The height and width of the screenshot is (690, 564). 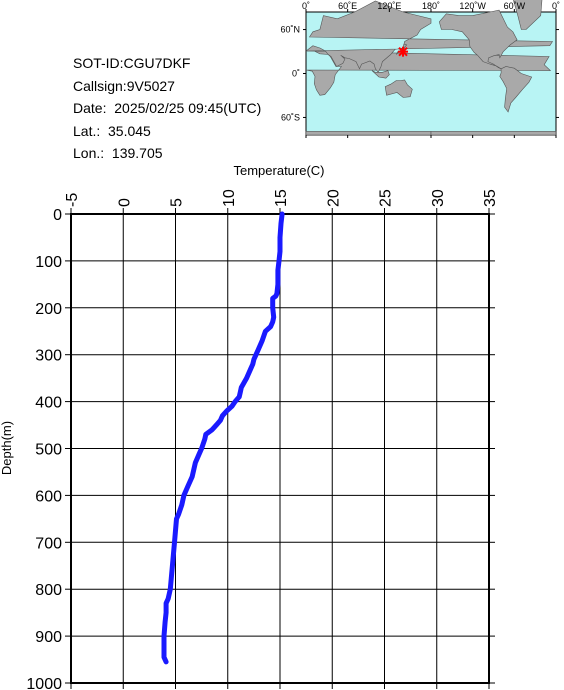 I want to click on y-tick-label: 1000, so click(x=44, y=683).